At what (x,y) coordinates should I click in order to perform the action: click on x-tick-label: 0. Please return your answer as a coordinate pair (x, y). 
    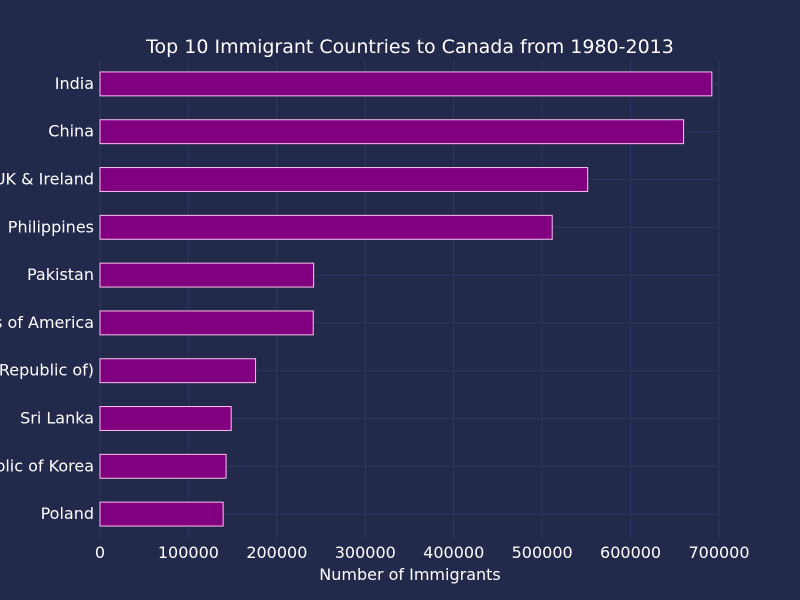
    Looking at the image, I should click on (100, 552).